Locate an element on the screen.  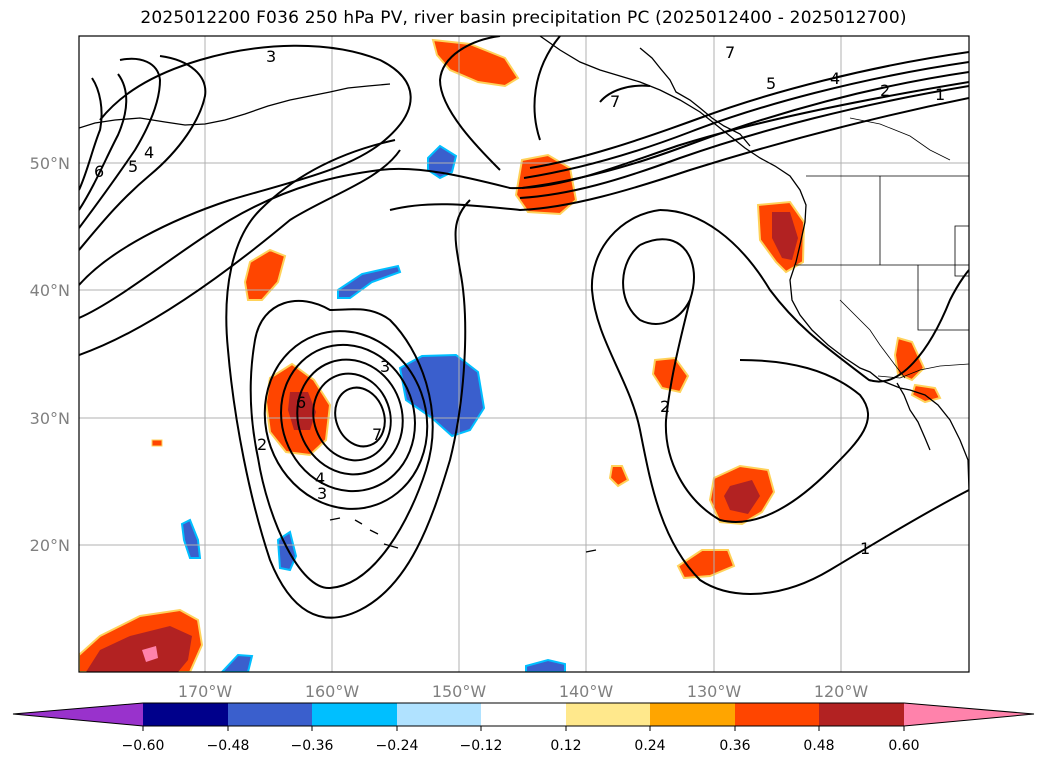
political-borders is located at coordinates (882, 248).